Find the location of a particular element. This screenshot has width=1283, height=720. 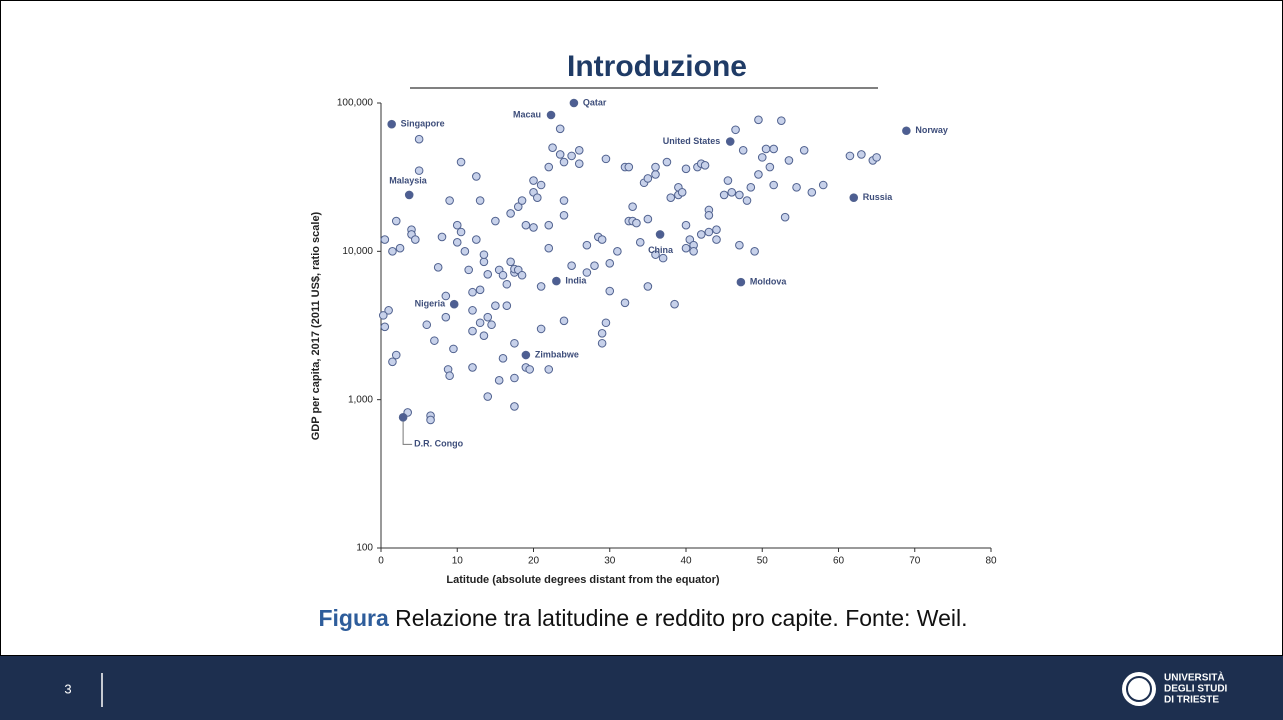

logo-seal-inner is located at coordinates (1139, 689).